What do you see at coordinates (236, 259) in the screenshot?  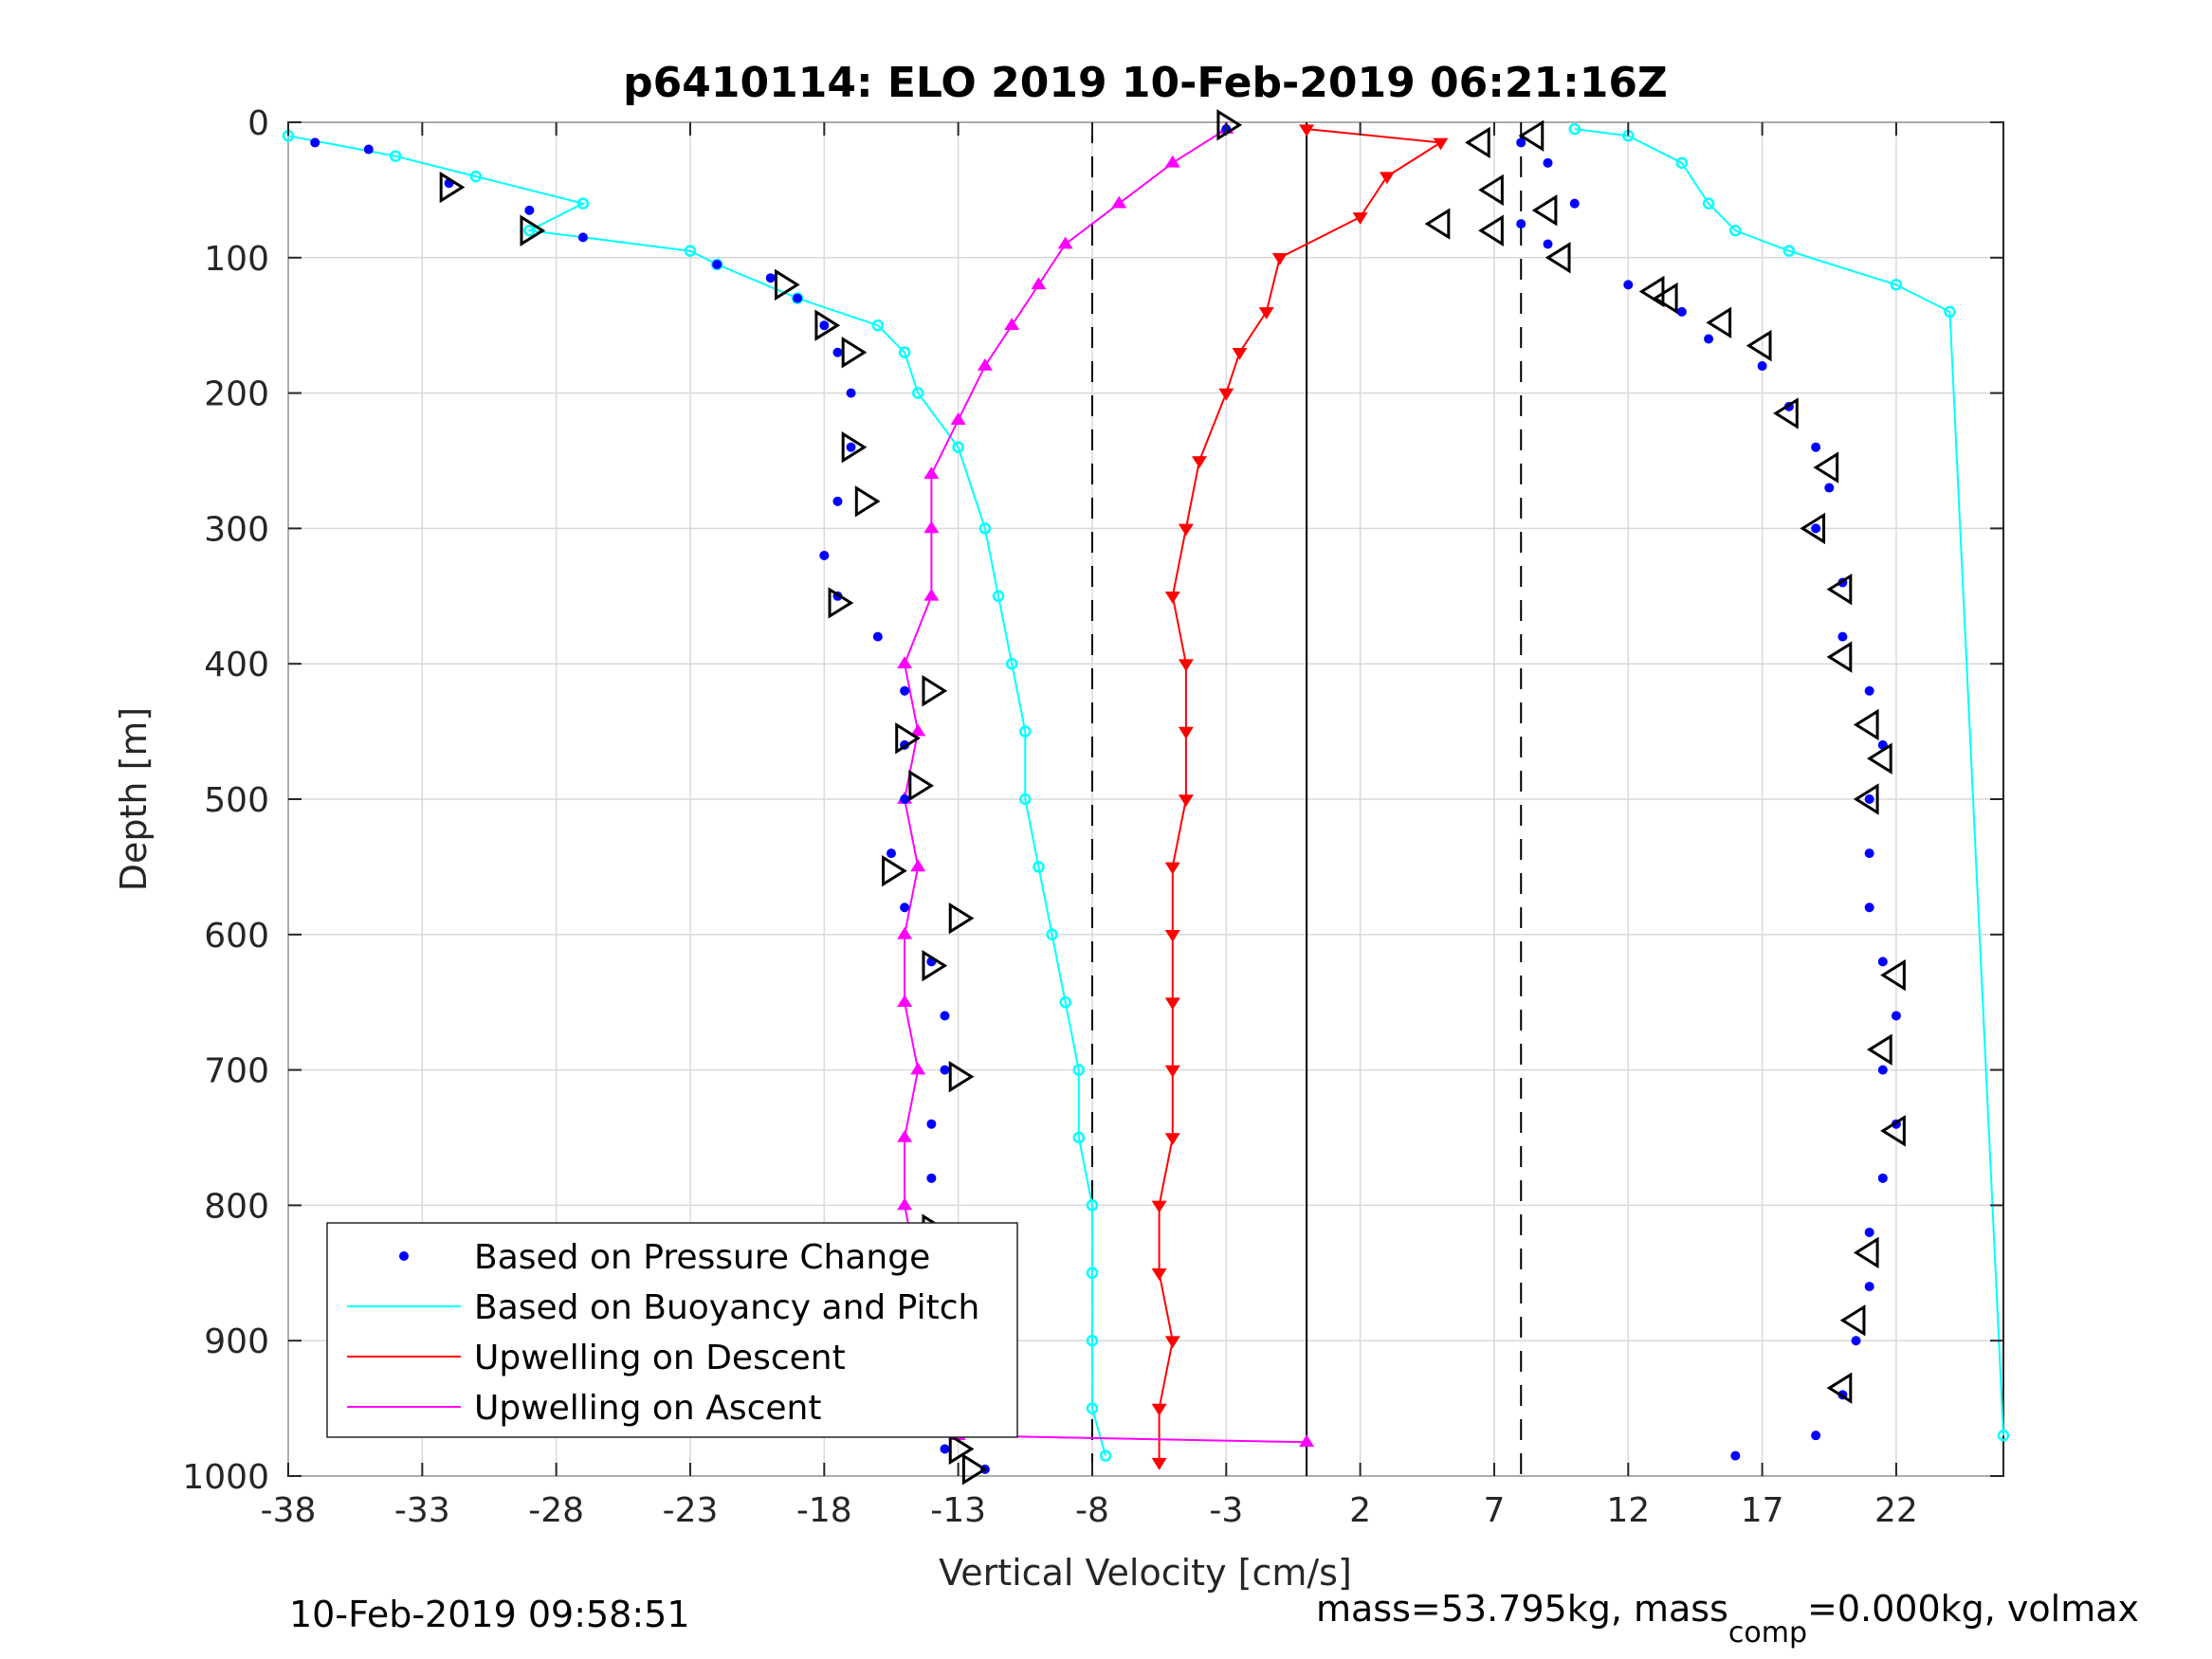 I see `y-tick-label: 100` at bounding box center [236, 259].